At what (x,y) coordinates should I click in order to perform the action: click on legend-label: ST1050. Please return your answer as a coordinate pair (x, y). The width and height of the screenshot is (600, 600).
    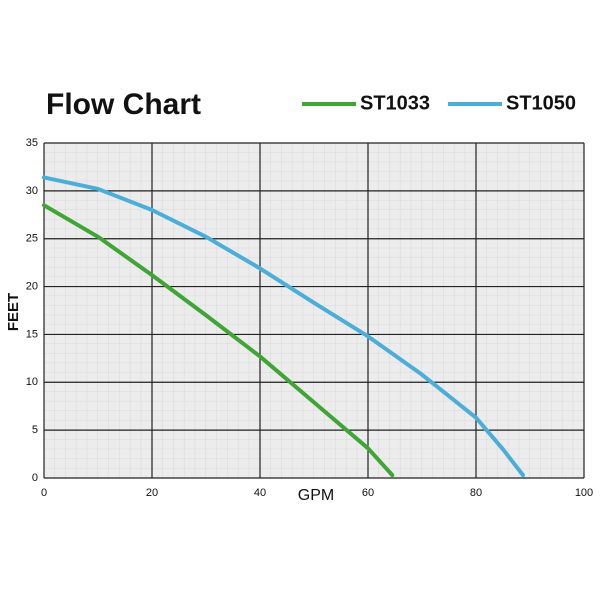
    Looking at the image, I should click on (541, 103).